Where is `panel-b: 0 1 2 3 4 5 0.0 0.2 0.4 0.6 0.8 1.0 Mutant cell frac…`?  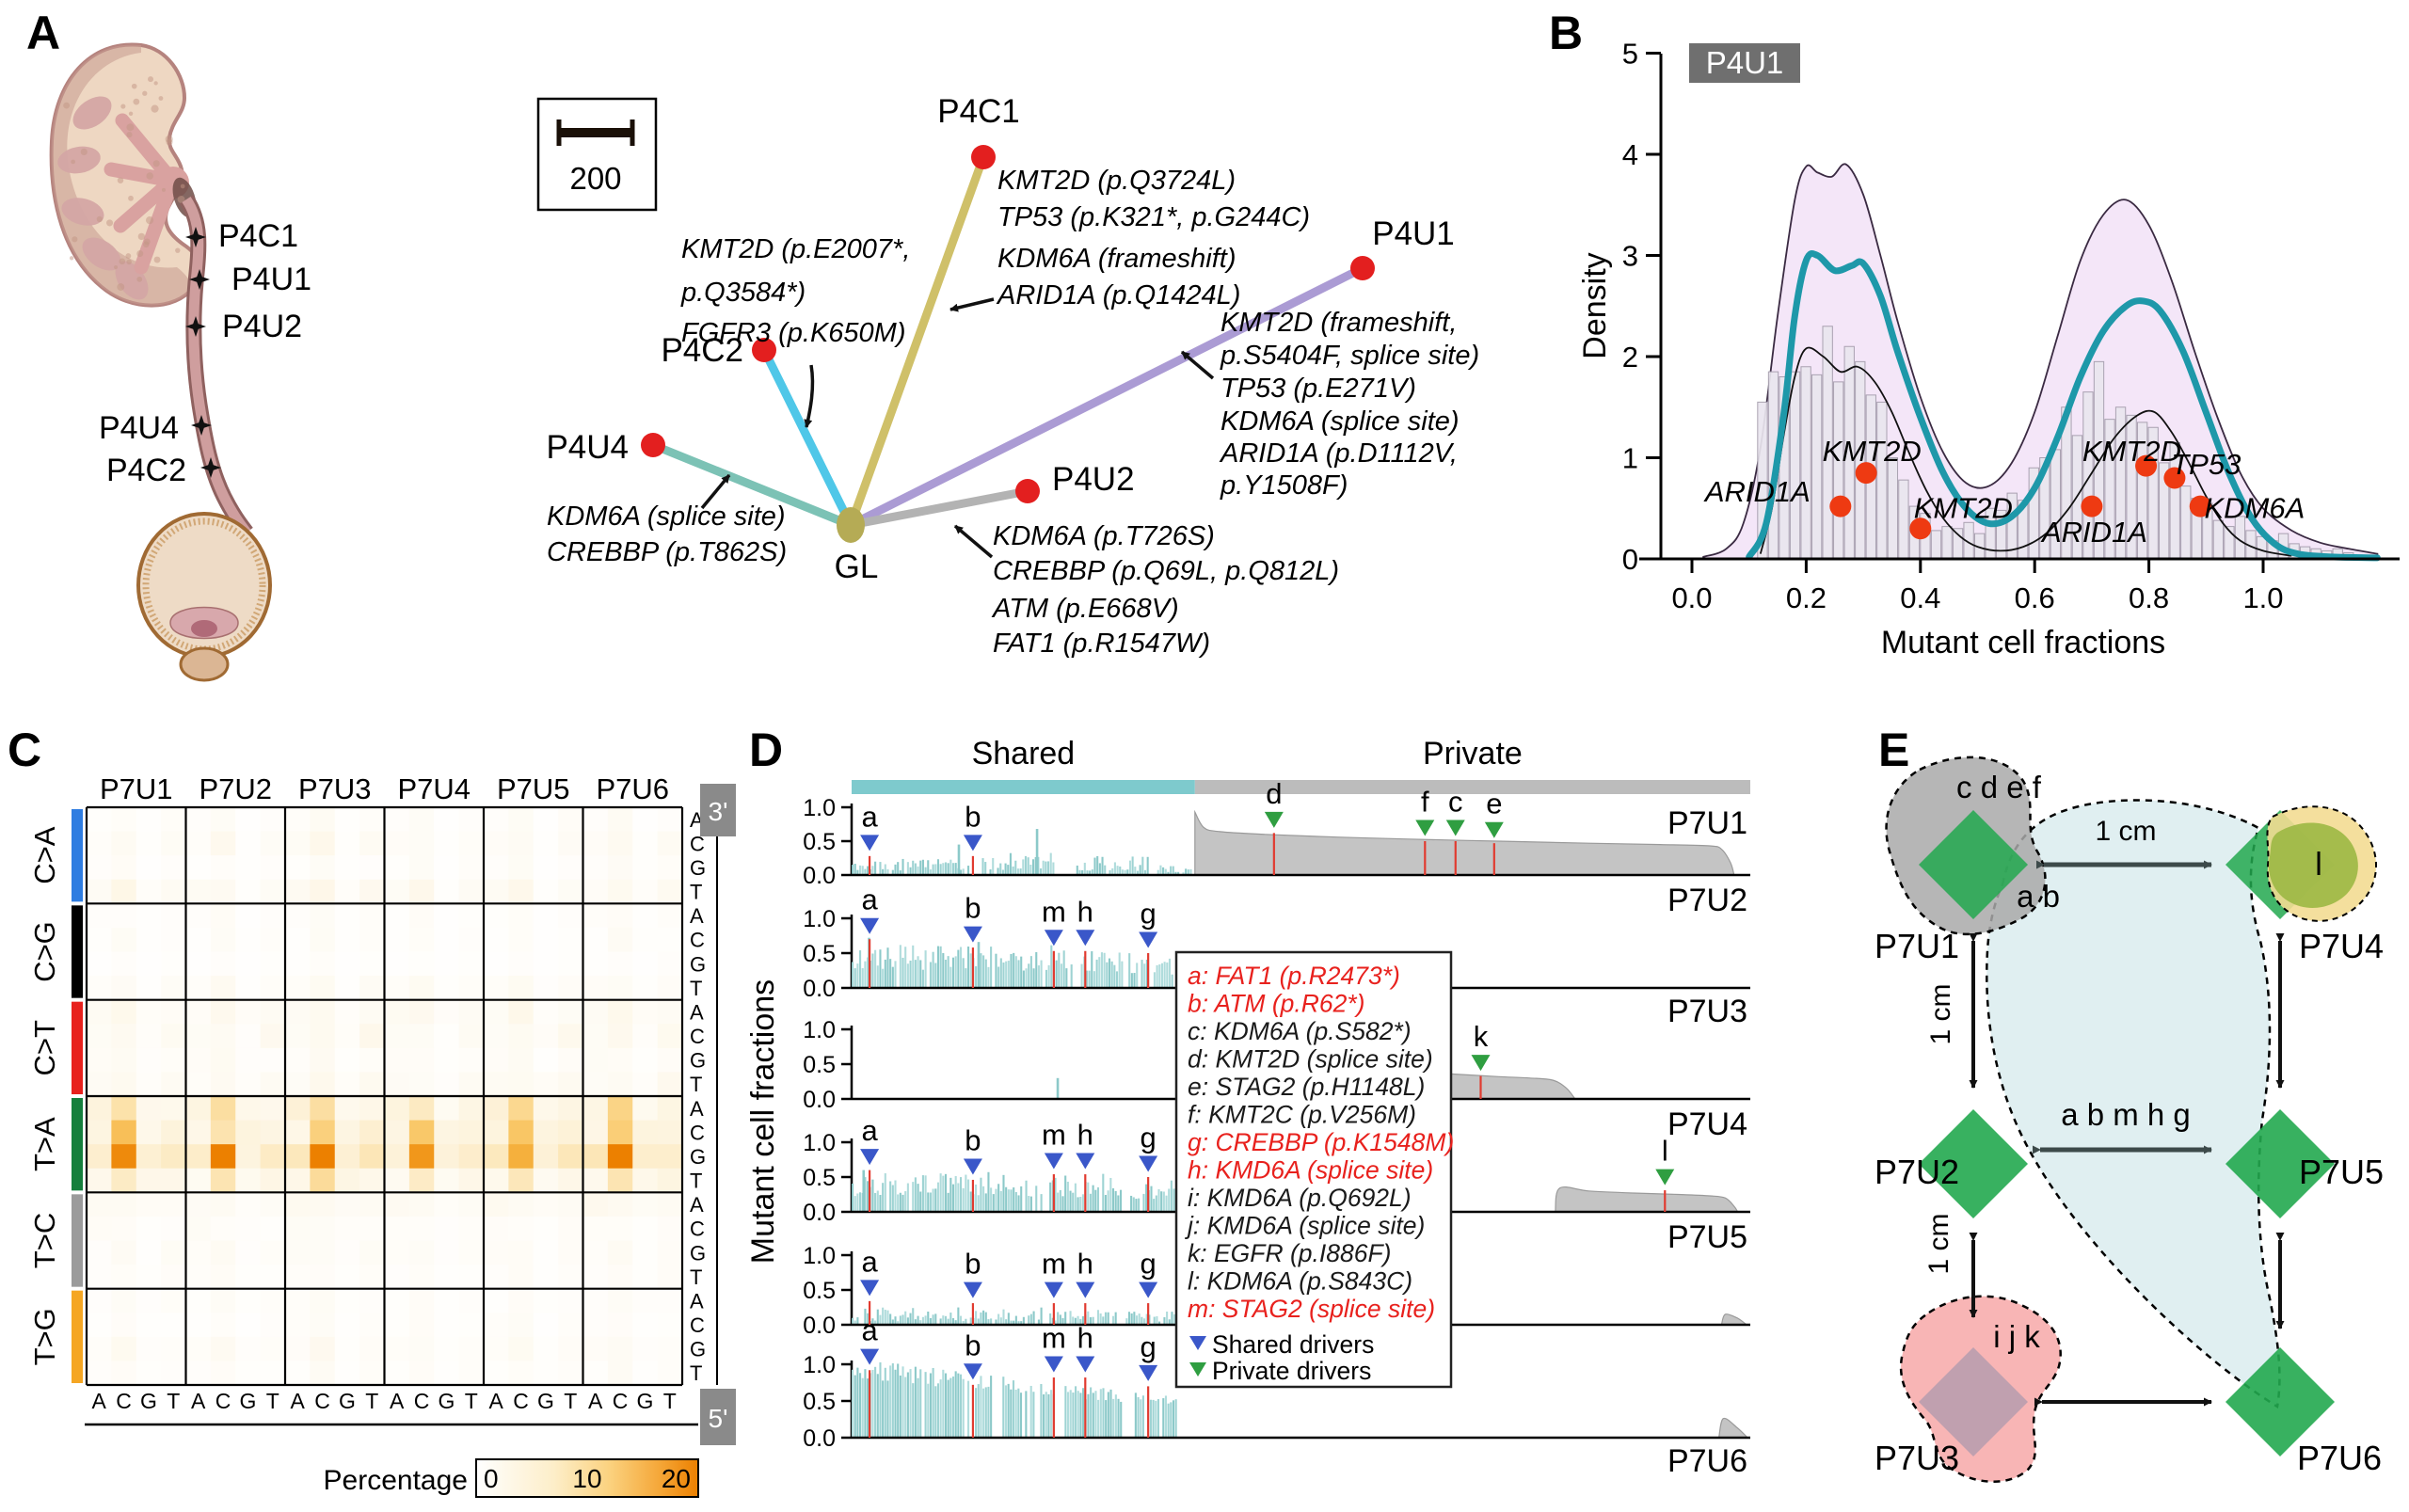 panel-b: 0 1 2 3 4 5 0.0 0.2 0.4 0.6 0.8 1.0 Mutant cell frac… is located at coordinates (1988, 350).